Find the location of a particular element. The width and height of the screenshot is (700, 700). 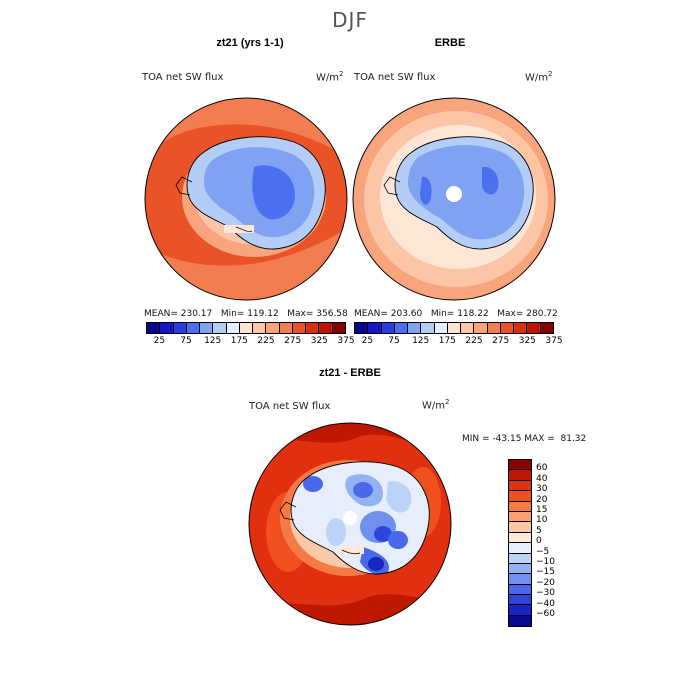

panel1-stats: MEAN= 230.17 Min= 119.12 Max= 356.58 is located at coordinates (246, 314).